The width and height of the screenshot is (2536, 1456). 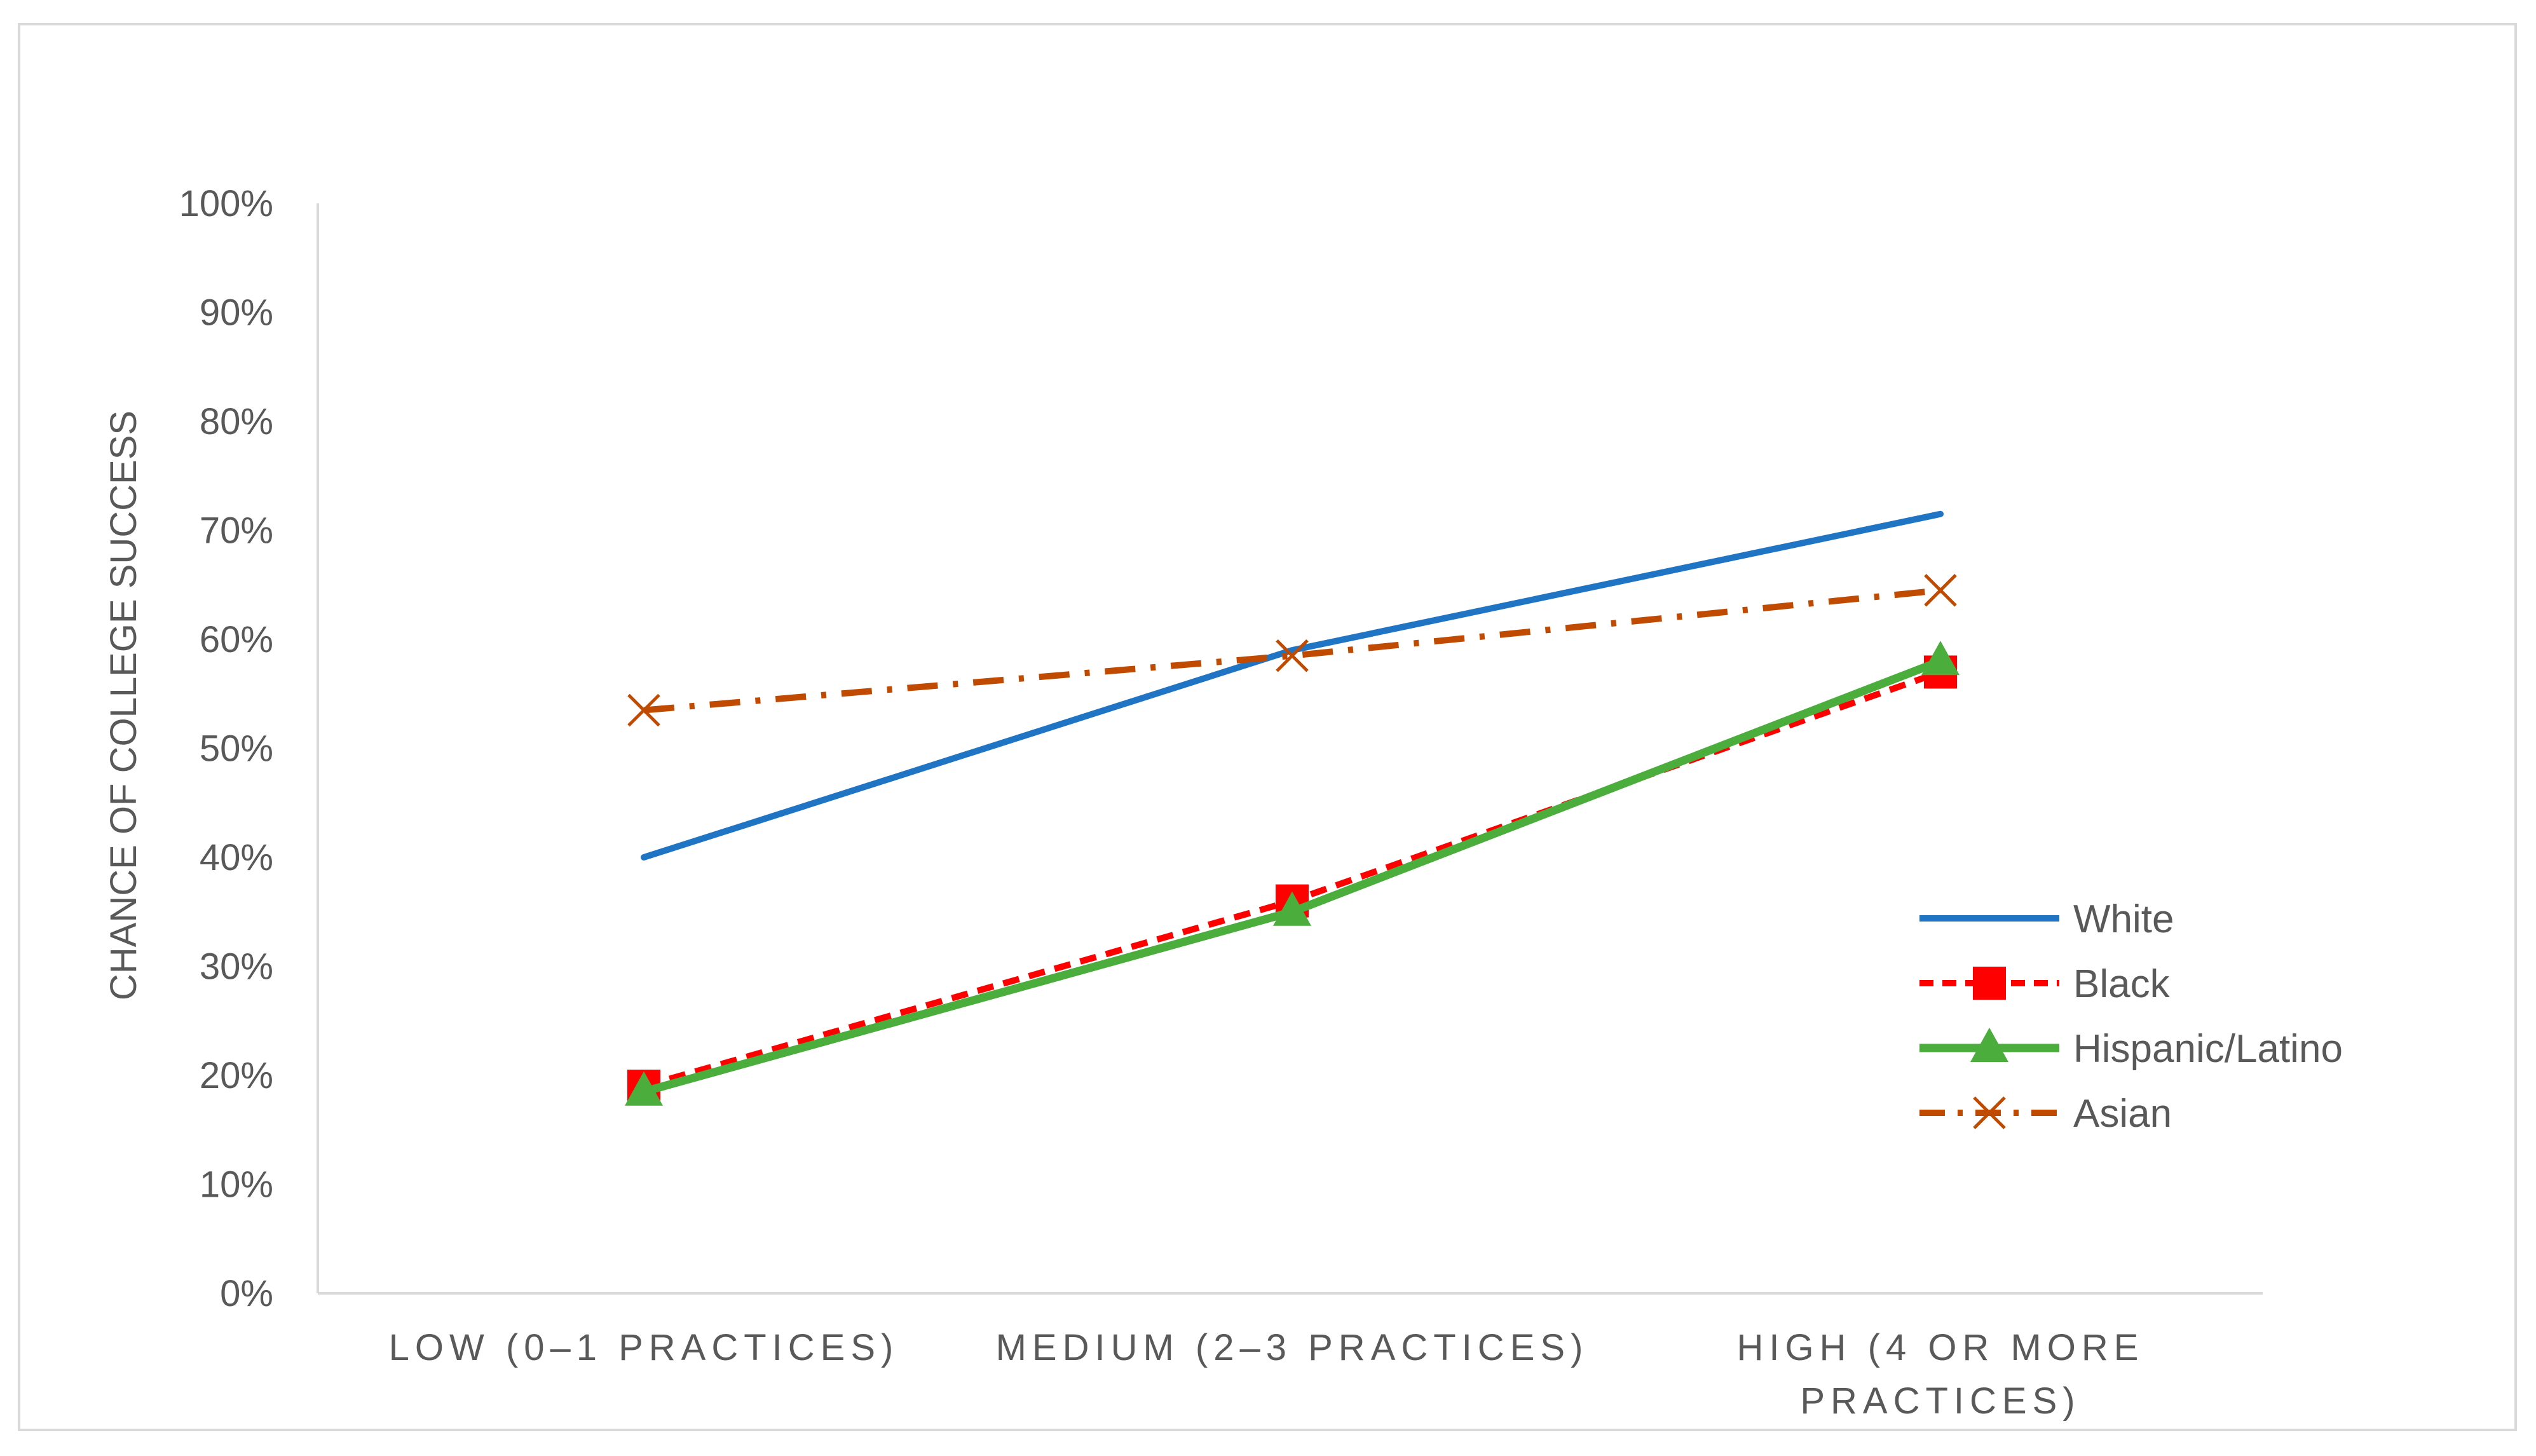 I want to click on y-axis-title: CHANCE OF COLLEGE SUCCESS, so click(x=124, y=705).